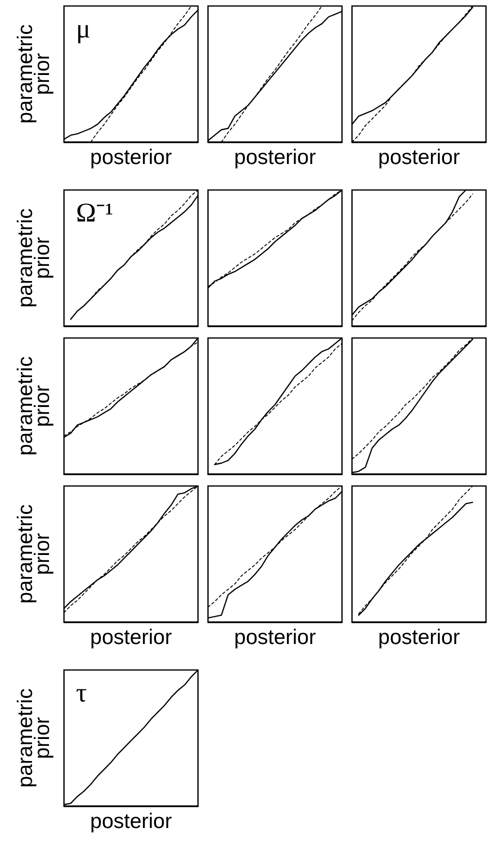 The width and height of the screenshot is (492, 851). Describe the element at coordinates (81, 693) in the screenshot. I see `chart-title: τ` at that location.